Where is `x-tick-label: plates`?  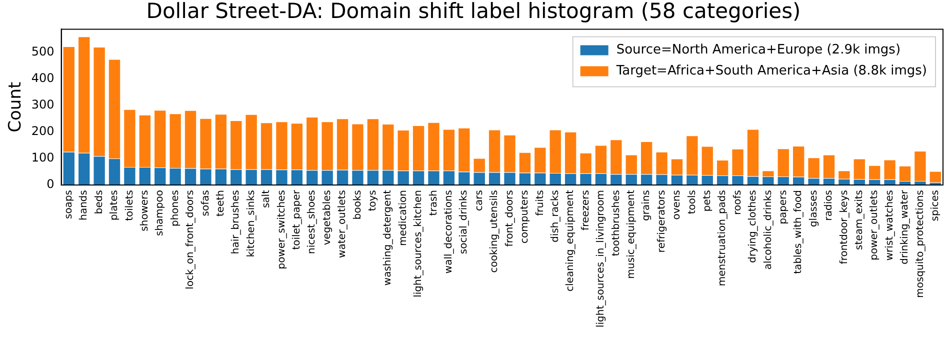
x-tick-label: plates is located at coordinates (114, 205).